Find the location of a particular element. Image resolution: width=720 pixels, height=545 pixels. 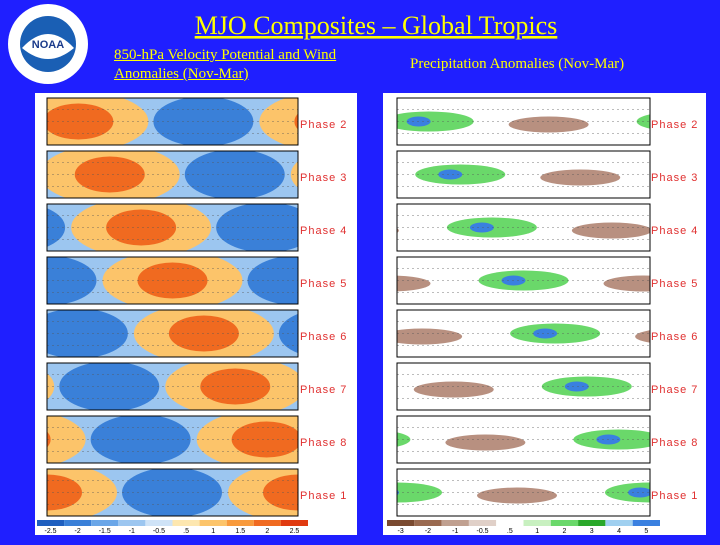

svg-text: NOAA is located at coordinates (48, 45).